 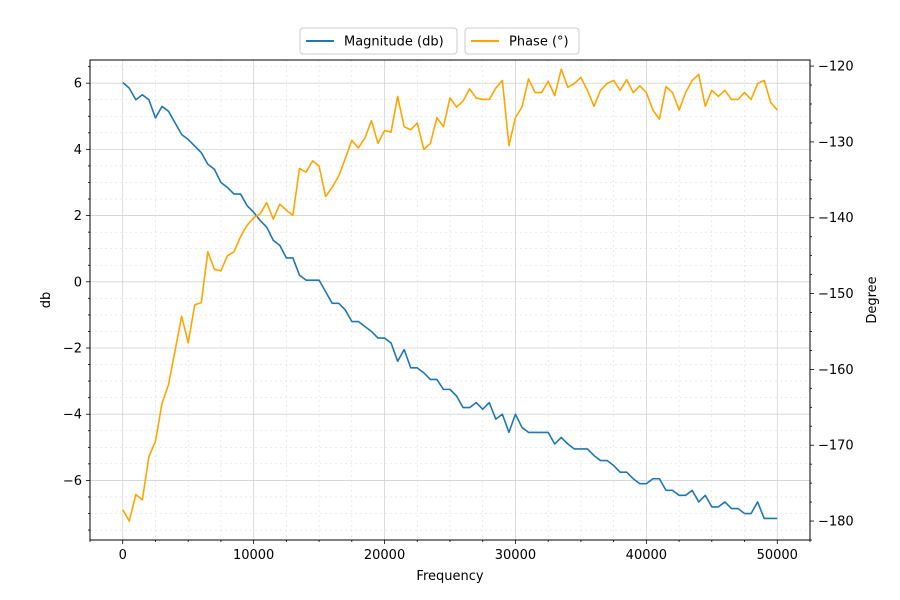 I want to click on legend: Magnitude (db) Phase (°), so click(x=439, y=41).